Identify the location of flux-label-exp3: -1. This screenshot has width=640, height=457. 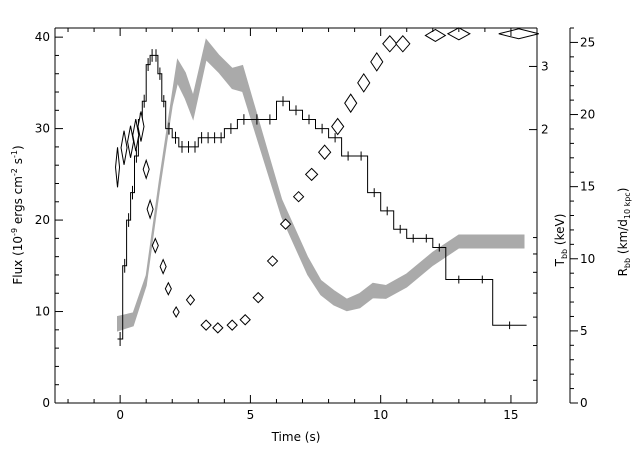
(14, 154).